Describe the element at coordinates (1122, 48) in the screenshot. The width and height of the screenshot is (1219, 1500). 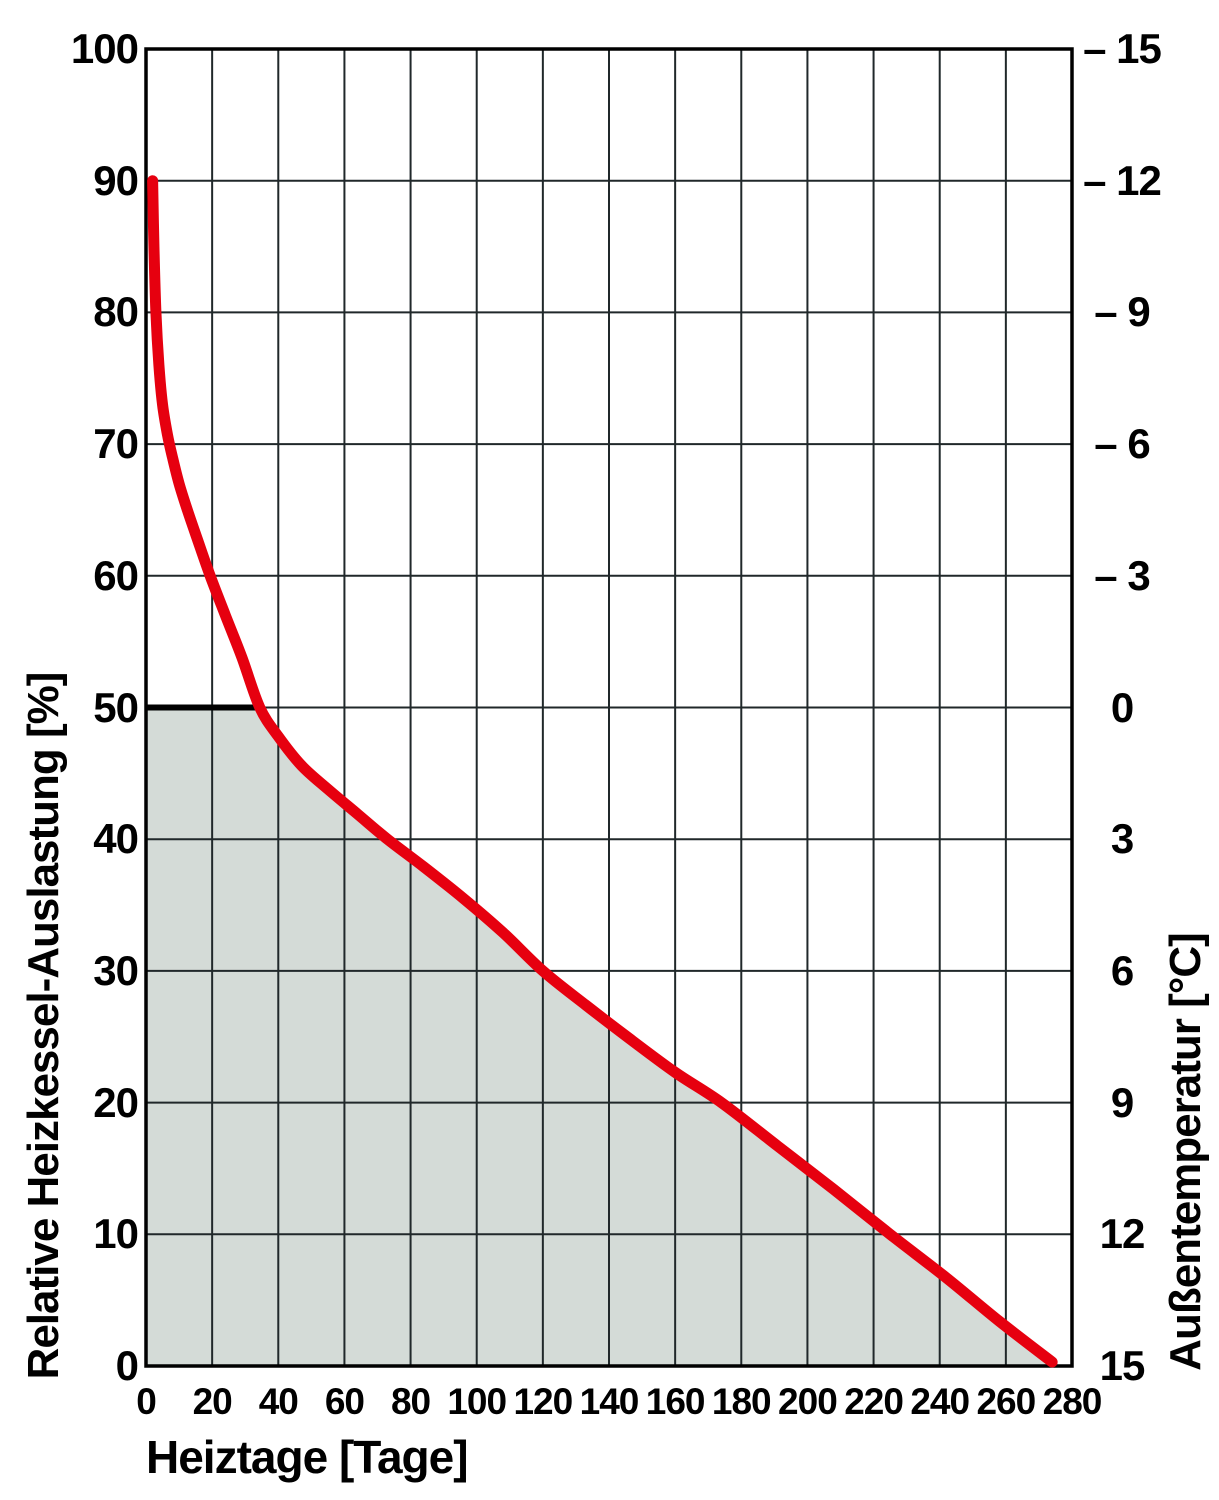
I see `right-axis-tick-label: – 15` at that location.